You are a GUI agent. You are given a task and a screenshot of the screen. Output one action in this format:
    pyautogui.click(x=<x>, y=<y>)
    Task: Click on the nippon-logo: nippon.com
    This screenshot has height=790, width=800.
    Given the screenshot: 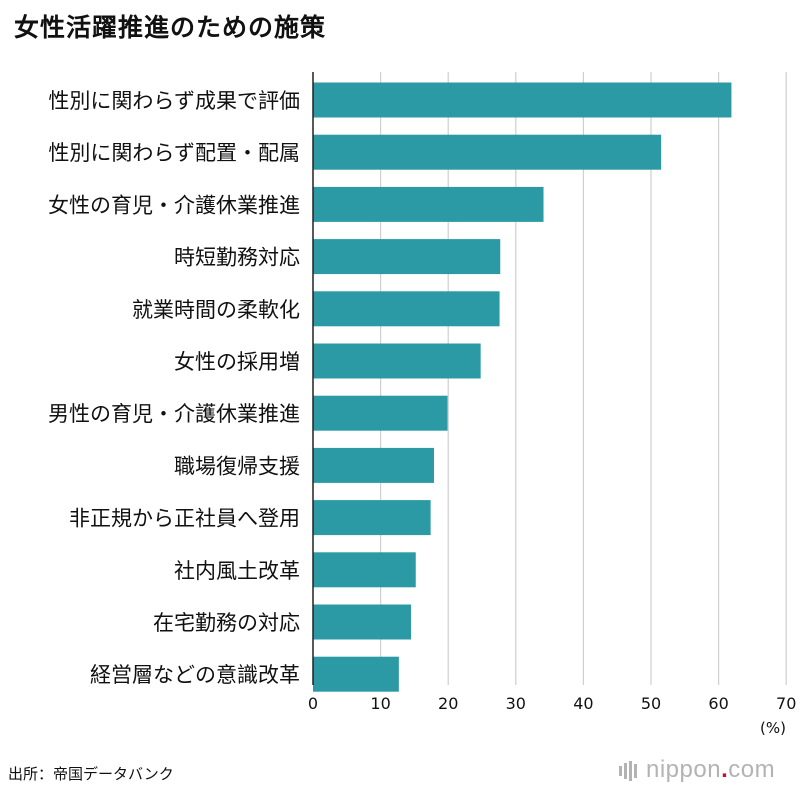 What is the action you would take?
    pyautogui.click(x=696, y=770)
    